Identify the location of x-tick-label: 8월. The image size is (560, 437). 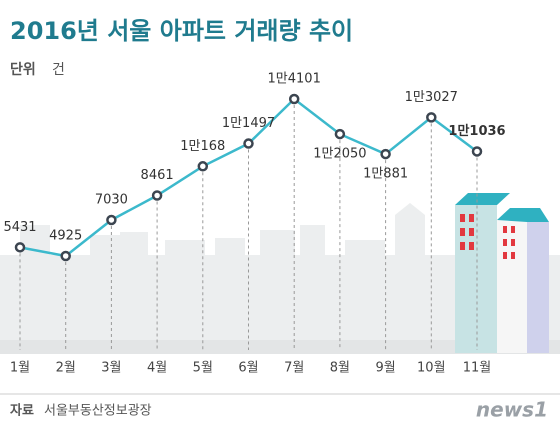
(340, 368).